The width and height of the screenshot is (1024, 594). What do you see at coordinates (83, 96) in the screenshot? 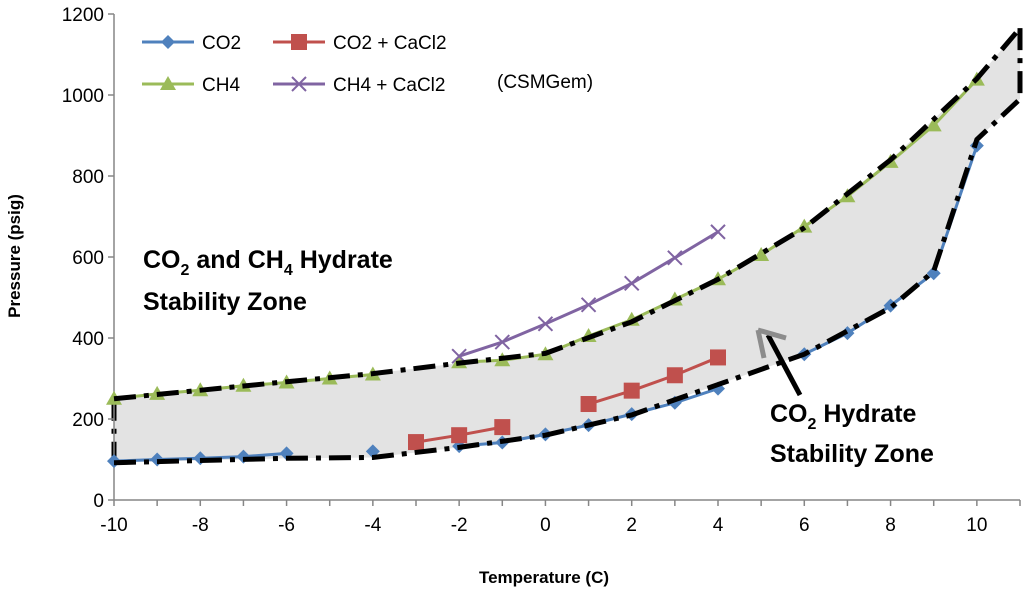
I see `y-tick-label: 1000` at bounding box center [83, 96].